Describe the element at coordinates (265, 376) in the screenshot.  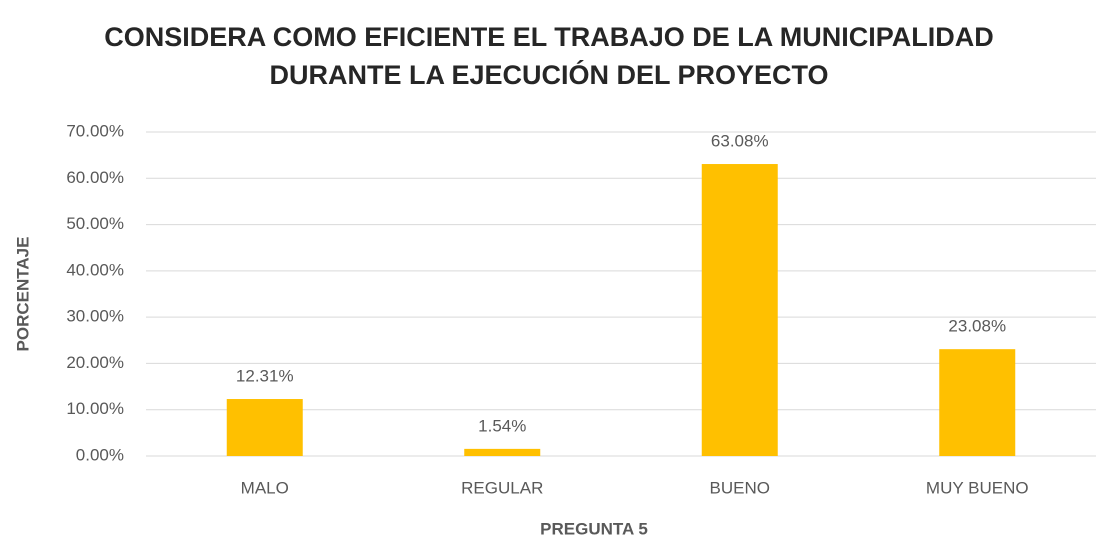
I see `data-label: 12.31%` at that location.